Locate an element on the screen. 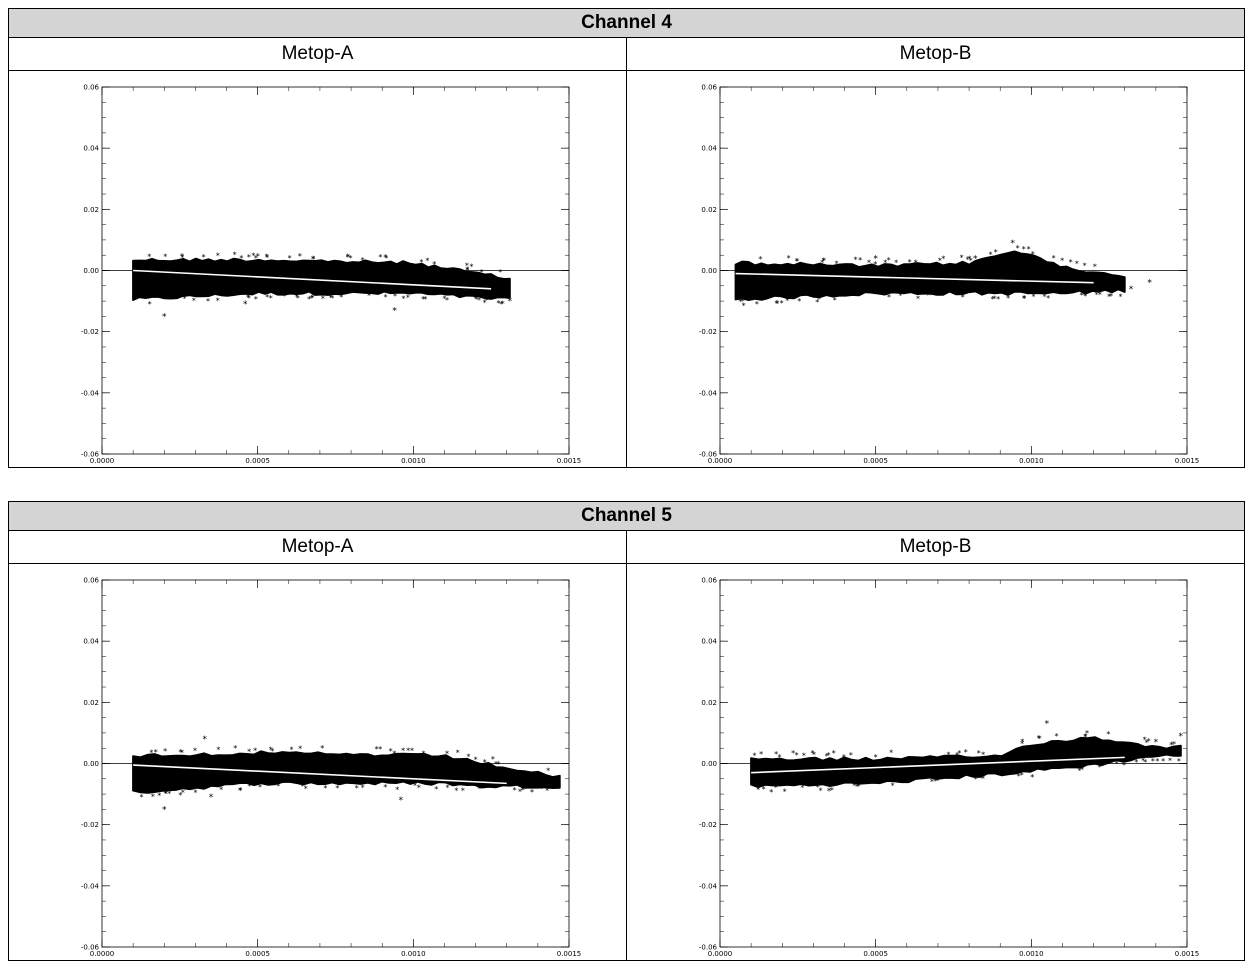 Image resolution: width=1245 pixels, height=961 pixels. channel-5-metop-b-label: Metop-B is located at coordinates (935, 547).